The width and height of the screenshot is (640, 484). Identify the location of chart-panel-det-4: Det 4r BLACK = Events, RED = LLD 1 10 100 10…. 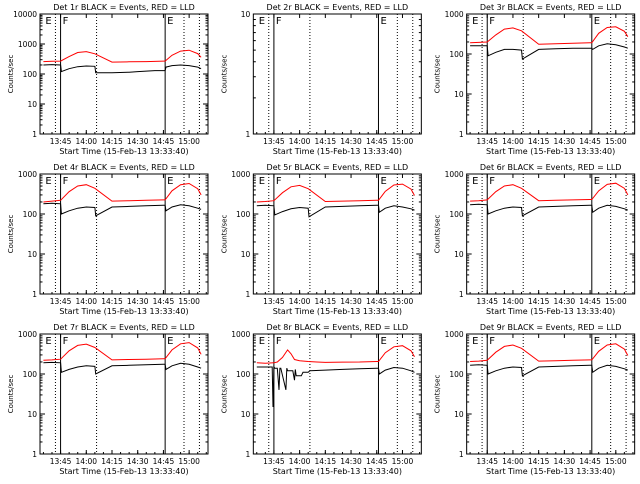
(108, 239).